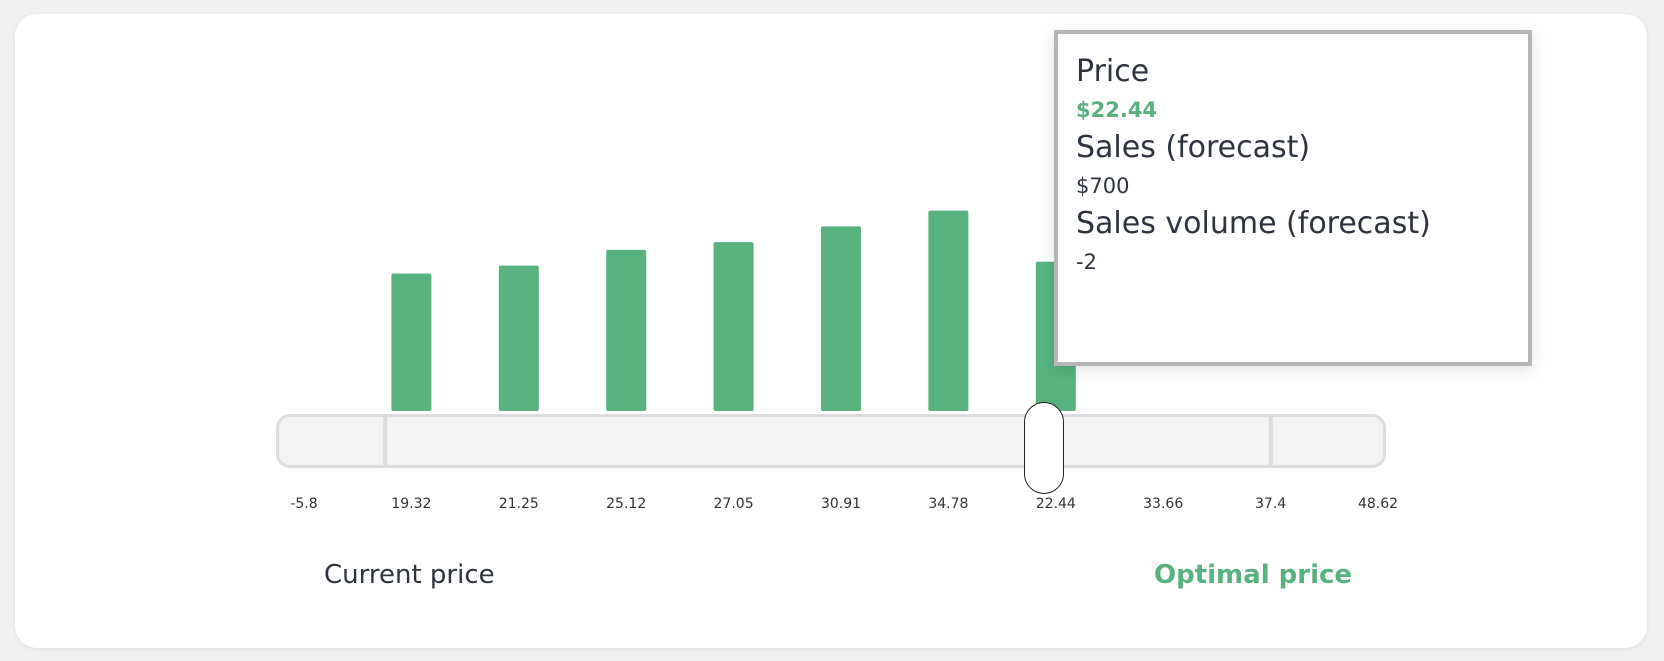 The height and width of the screenshot is (661, 1664). What do you see at coordinates (733, 504) in the screenshot?
I see `tick-label-4: 27.05` at bounding box center [733, 504].